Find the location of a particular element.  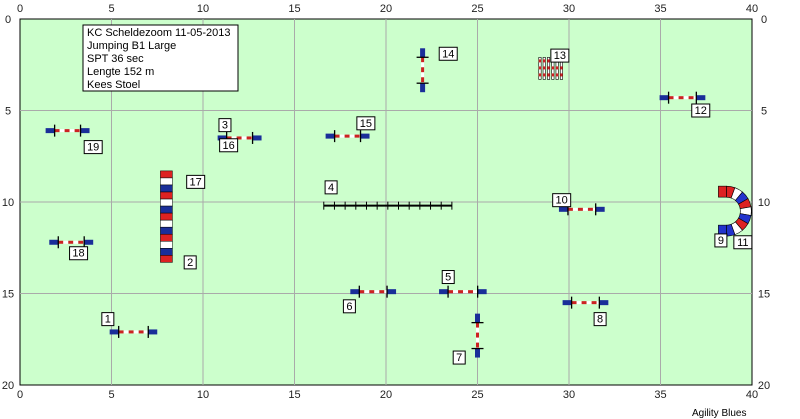

x-tick-label-bottom: 40 is located at coordinates (752, 395).